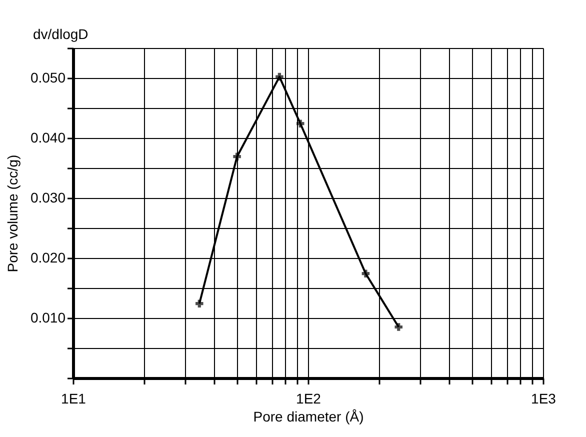  Describe the element at coordinates (308, 416) in the screenshot. I see `x-axis-title: Pore diameter (Å)` at that location.